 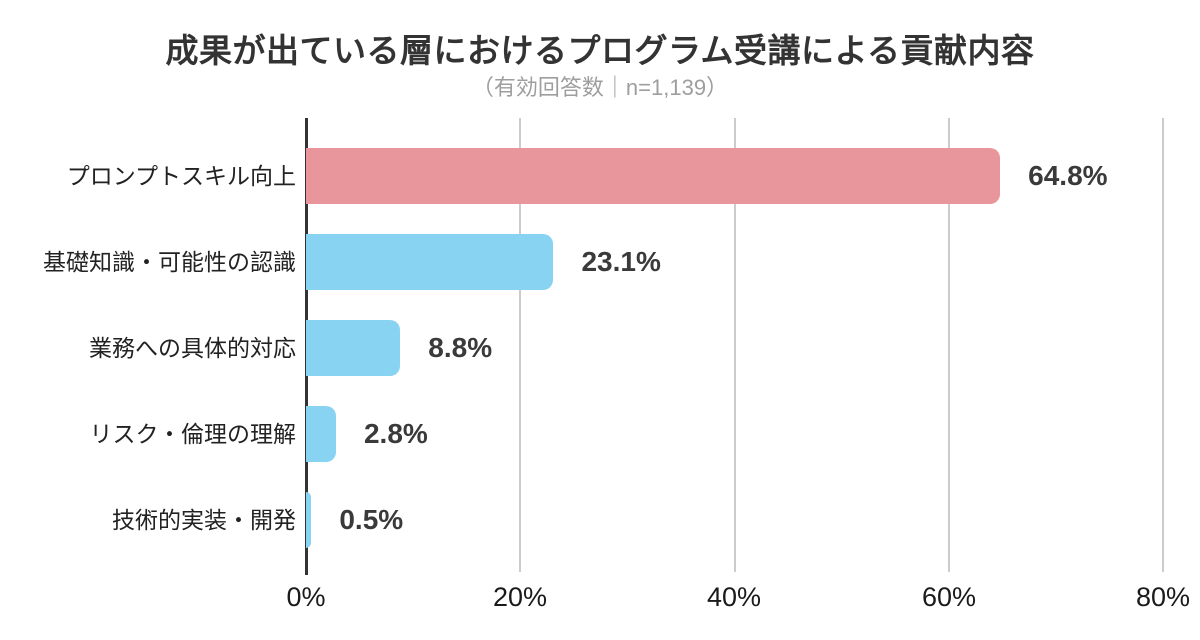 I want to click on gridline-60pct, so click(x=948, y=345).